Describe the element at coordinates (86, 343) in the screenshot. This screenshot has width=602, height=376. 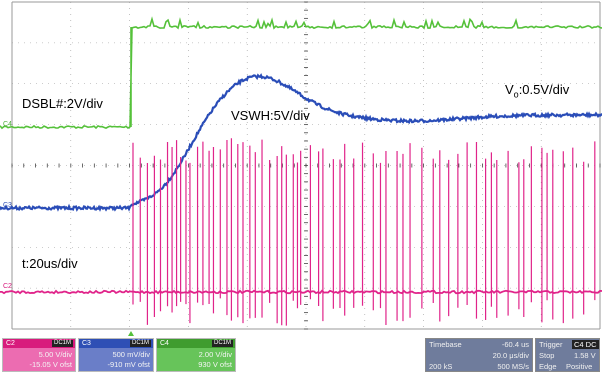
I see `channel-3-id: C3` at that location.